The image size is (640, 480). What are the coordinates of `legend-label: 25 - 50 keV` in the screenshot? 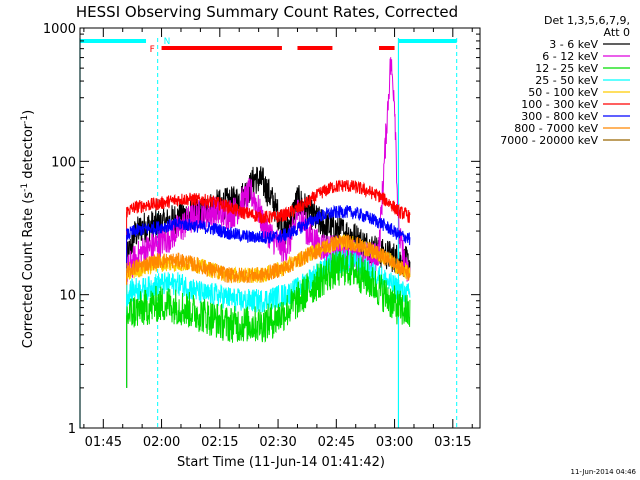 It's located at (566, 80).